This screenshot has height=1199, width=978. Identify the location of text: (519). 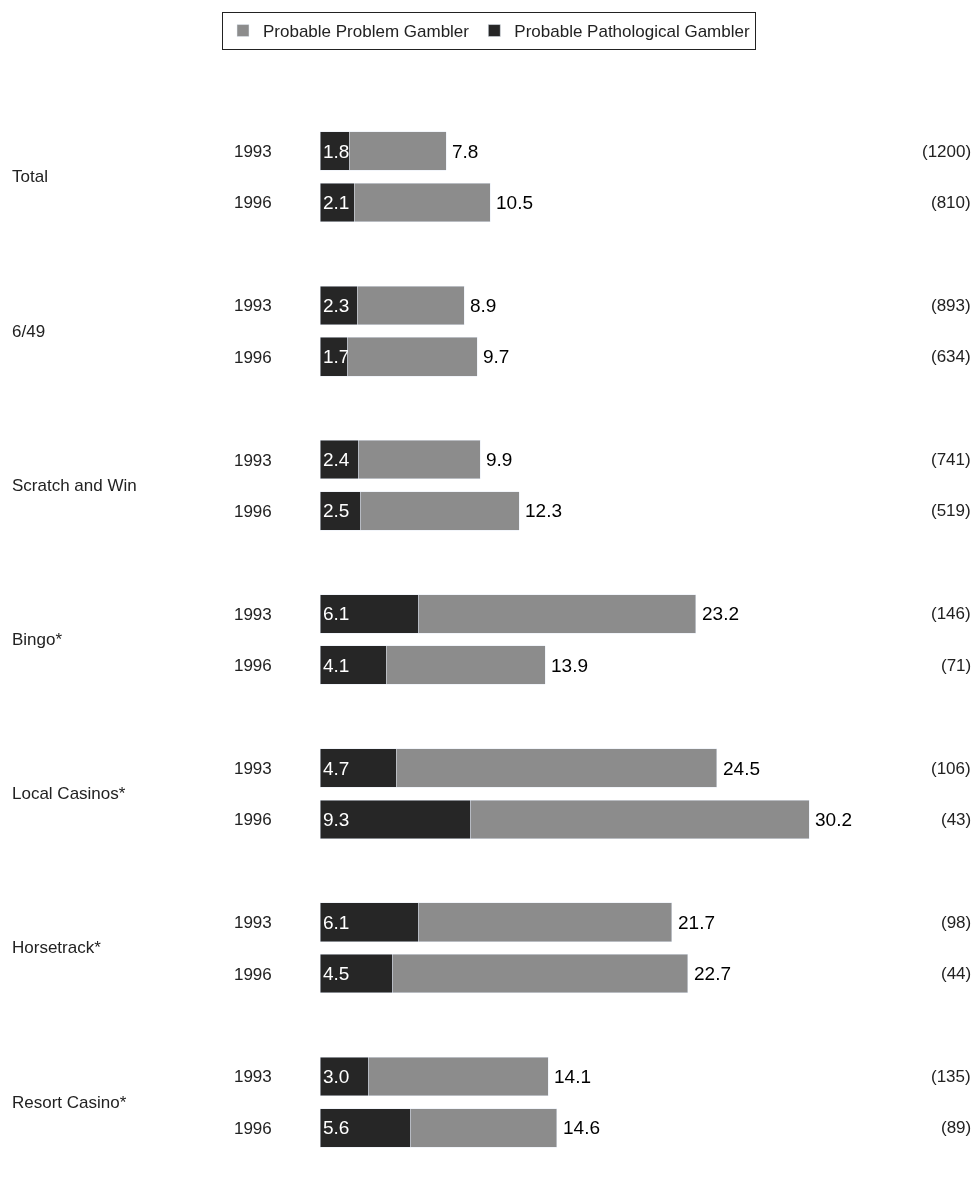
(951, 510).